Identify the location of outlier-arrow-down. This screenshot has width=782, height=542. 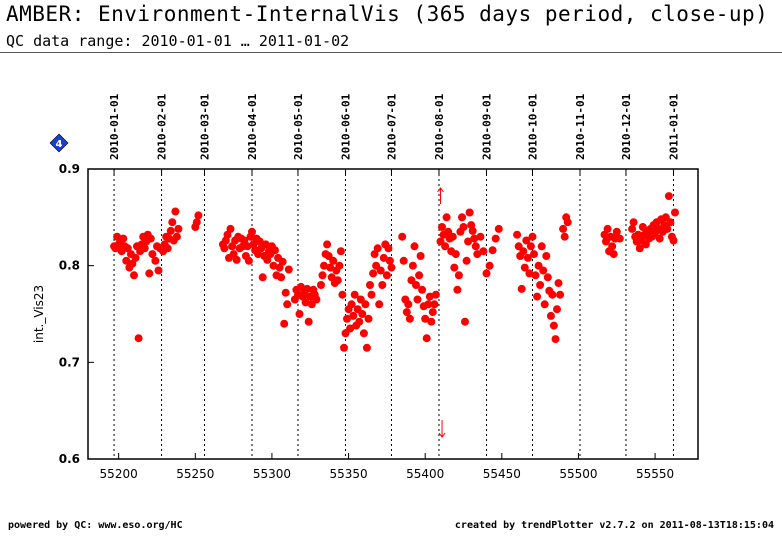
(442, 429).